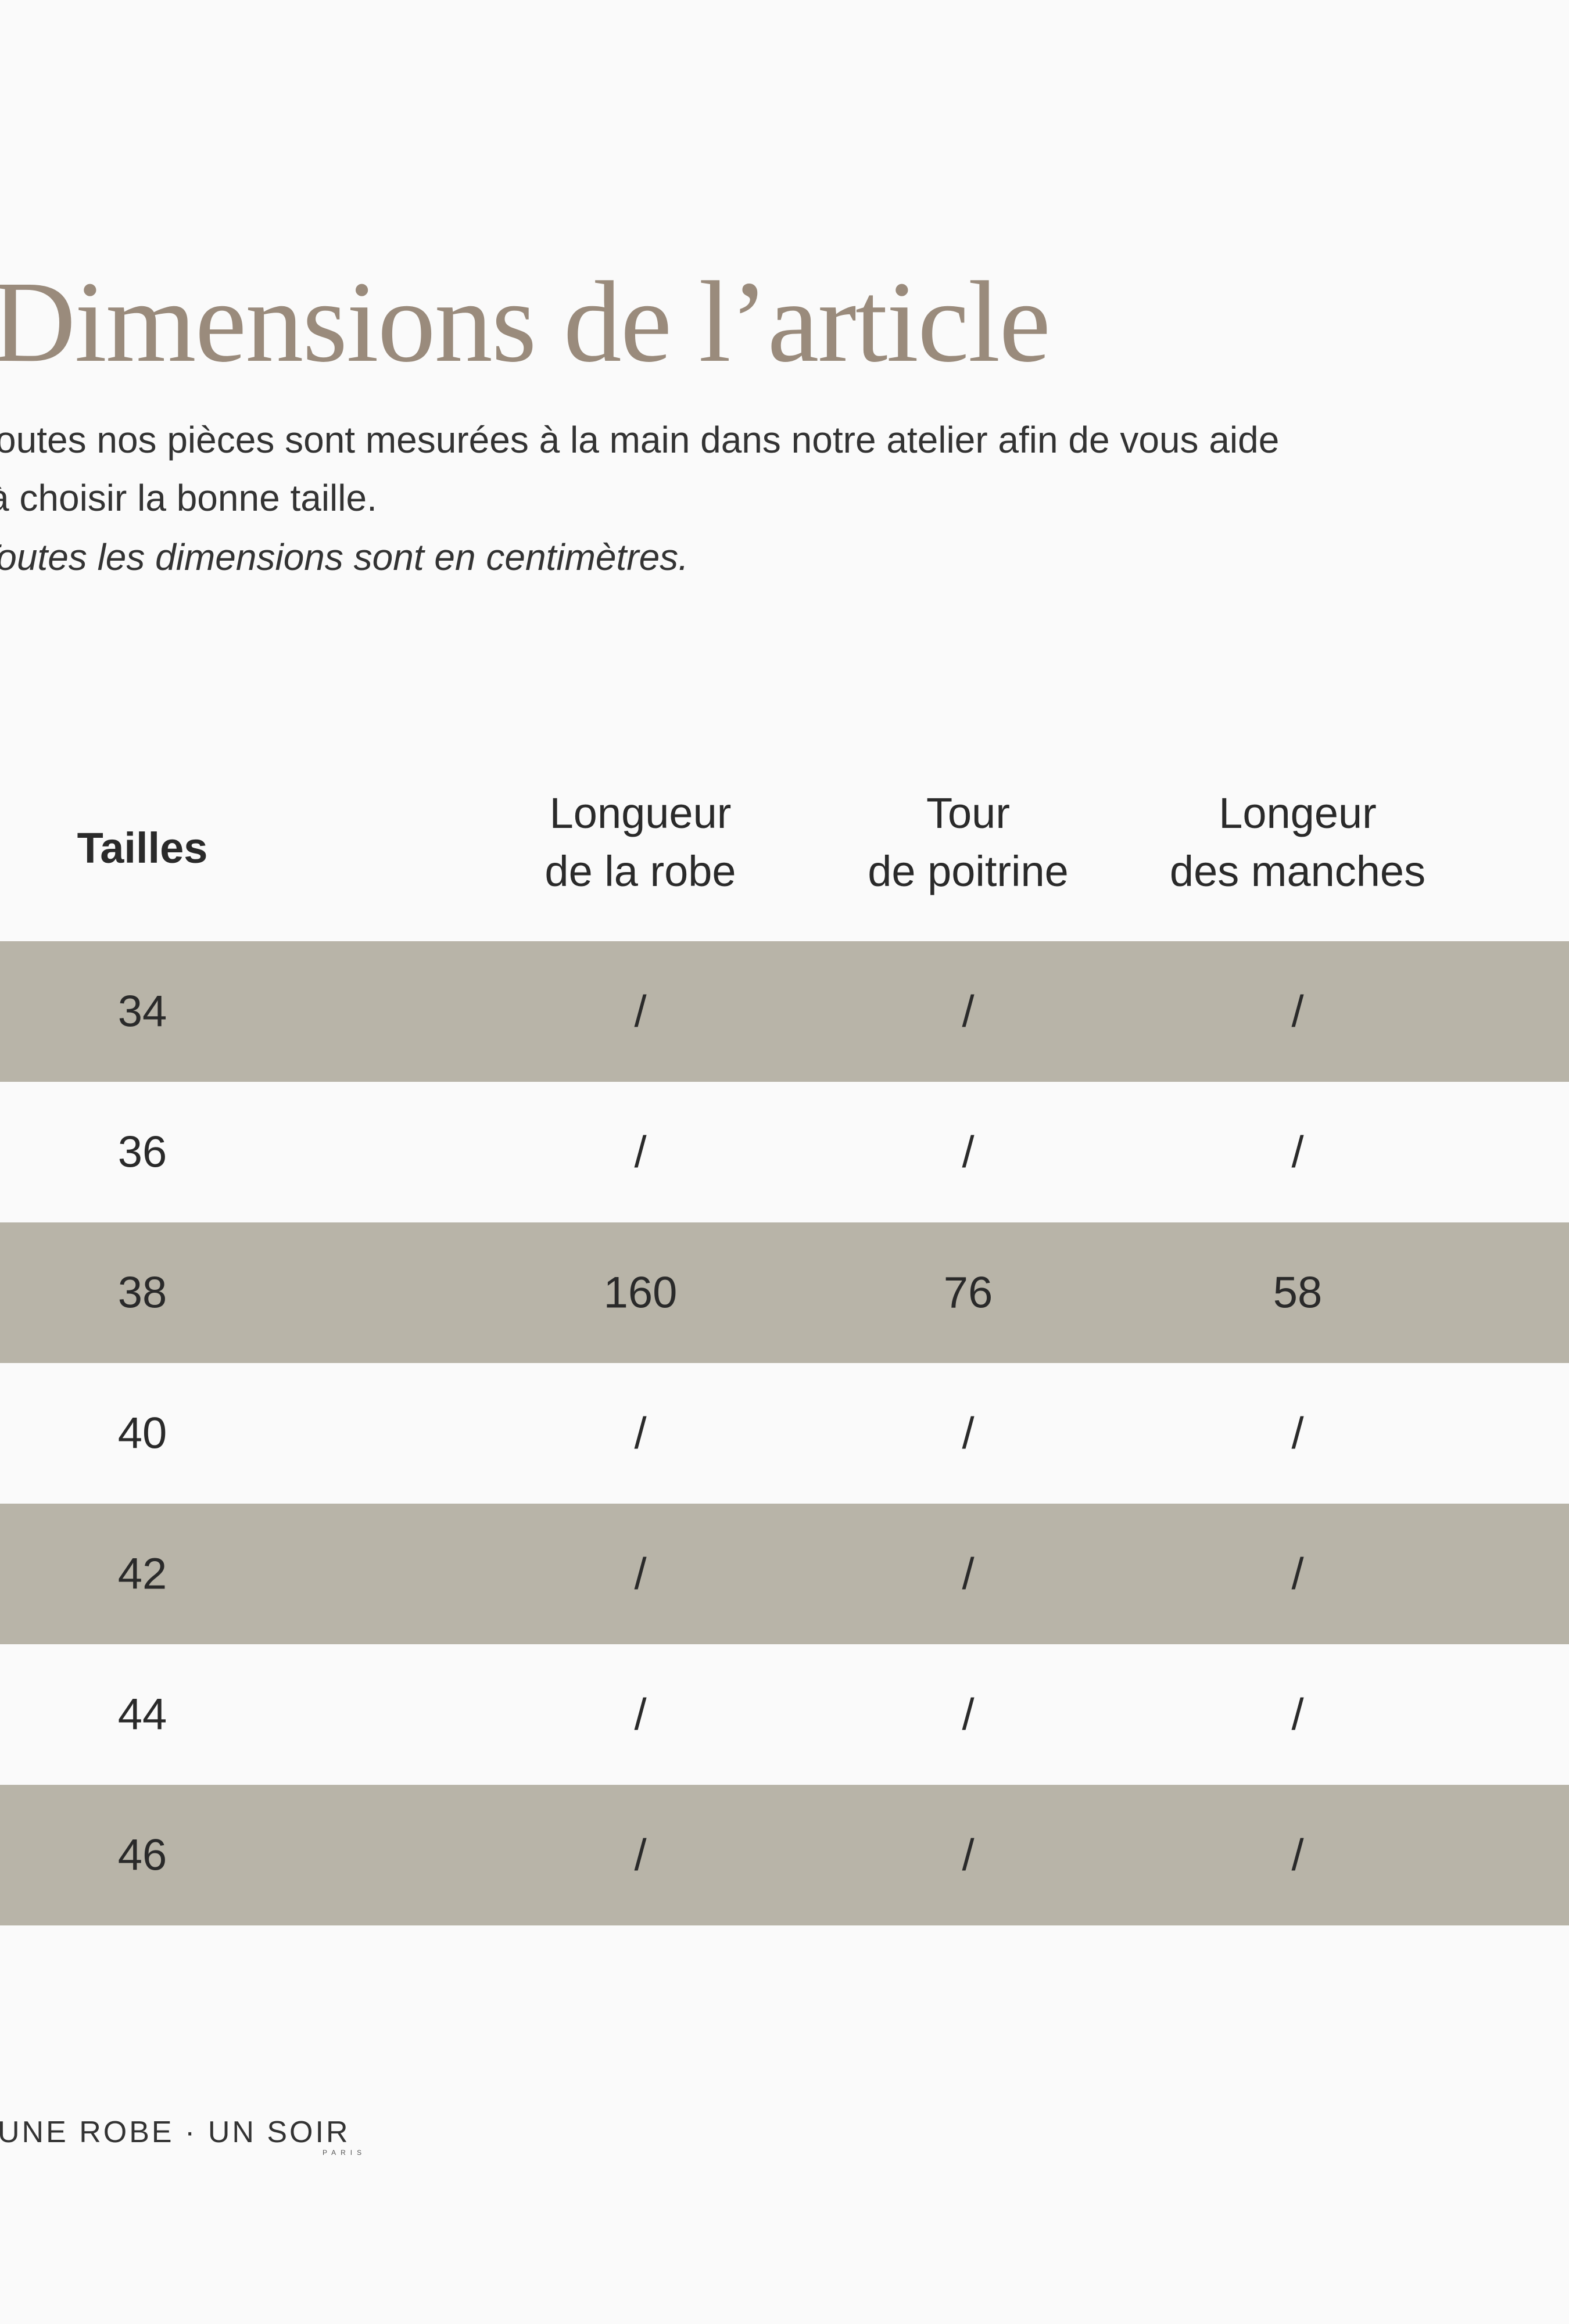  I want to click on table-cell: 36, so click(142, 1152).